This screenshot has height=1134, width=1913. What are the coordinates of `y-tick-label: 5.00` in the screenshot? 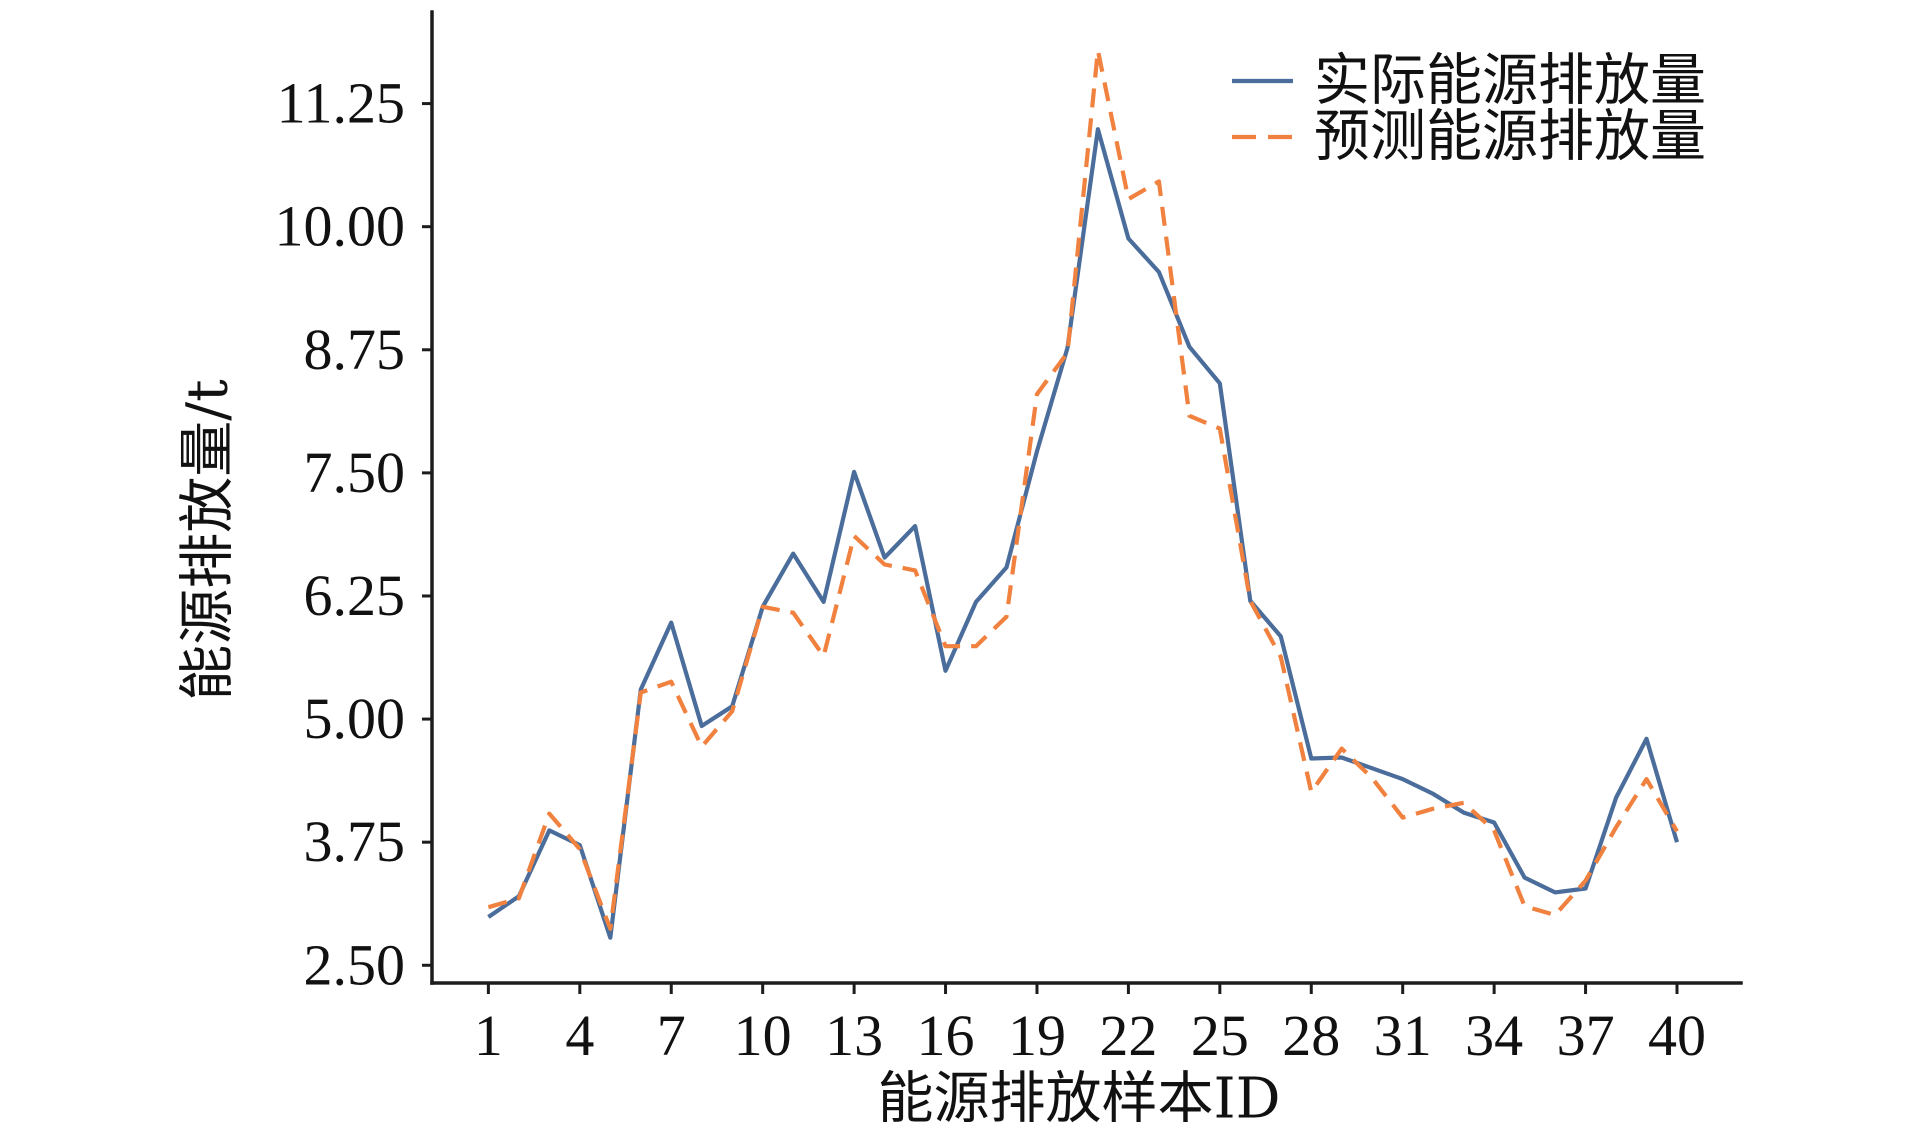 It's located at (355, 718).